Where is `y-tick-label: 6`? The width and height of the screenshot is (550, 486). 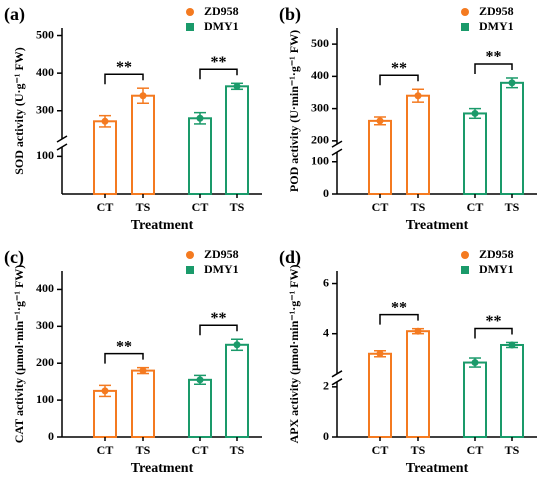 y-tick-label: 6 is located at coordinates (326, 282).